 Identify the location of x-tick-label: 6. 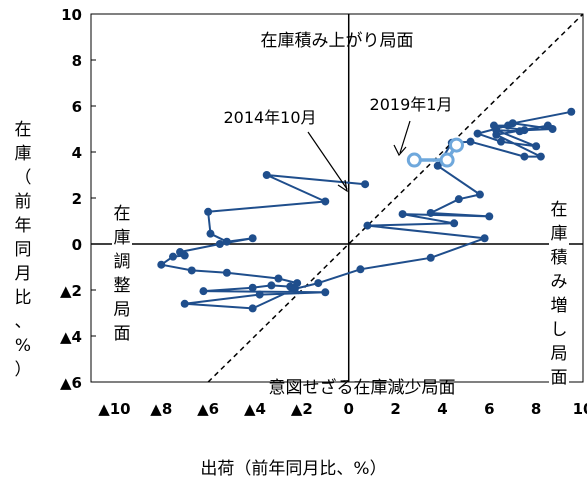
(489, 409).